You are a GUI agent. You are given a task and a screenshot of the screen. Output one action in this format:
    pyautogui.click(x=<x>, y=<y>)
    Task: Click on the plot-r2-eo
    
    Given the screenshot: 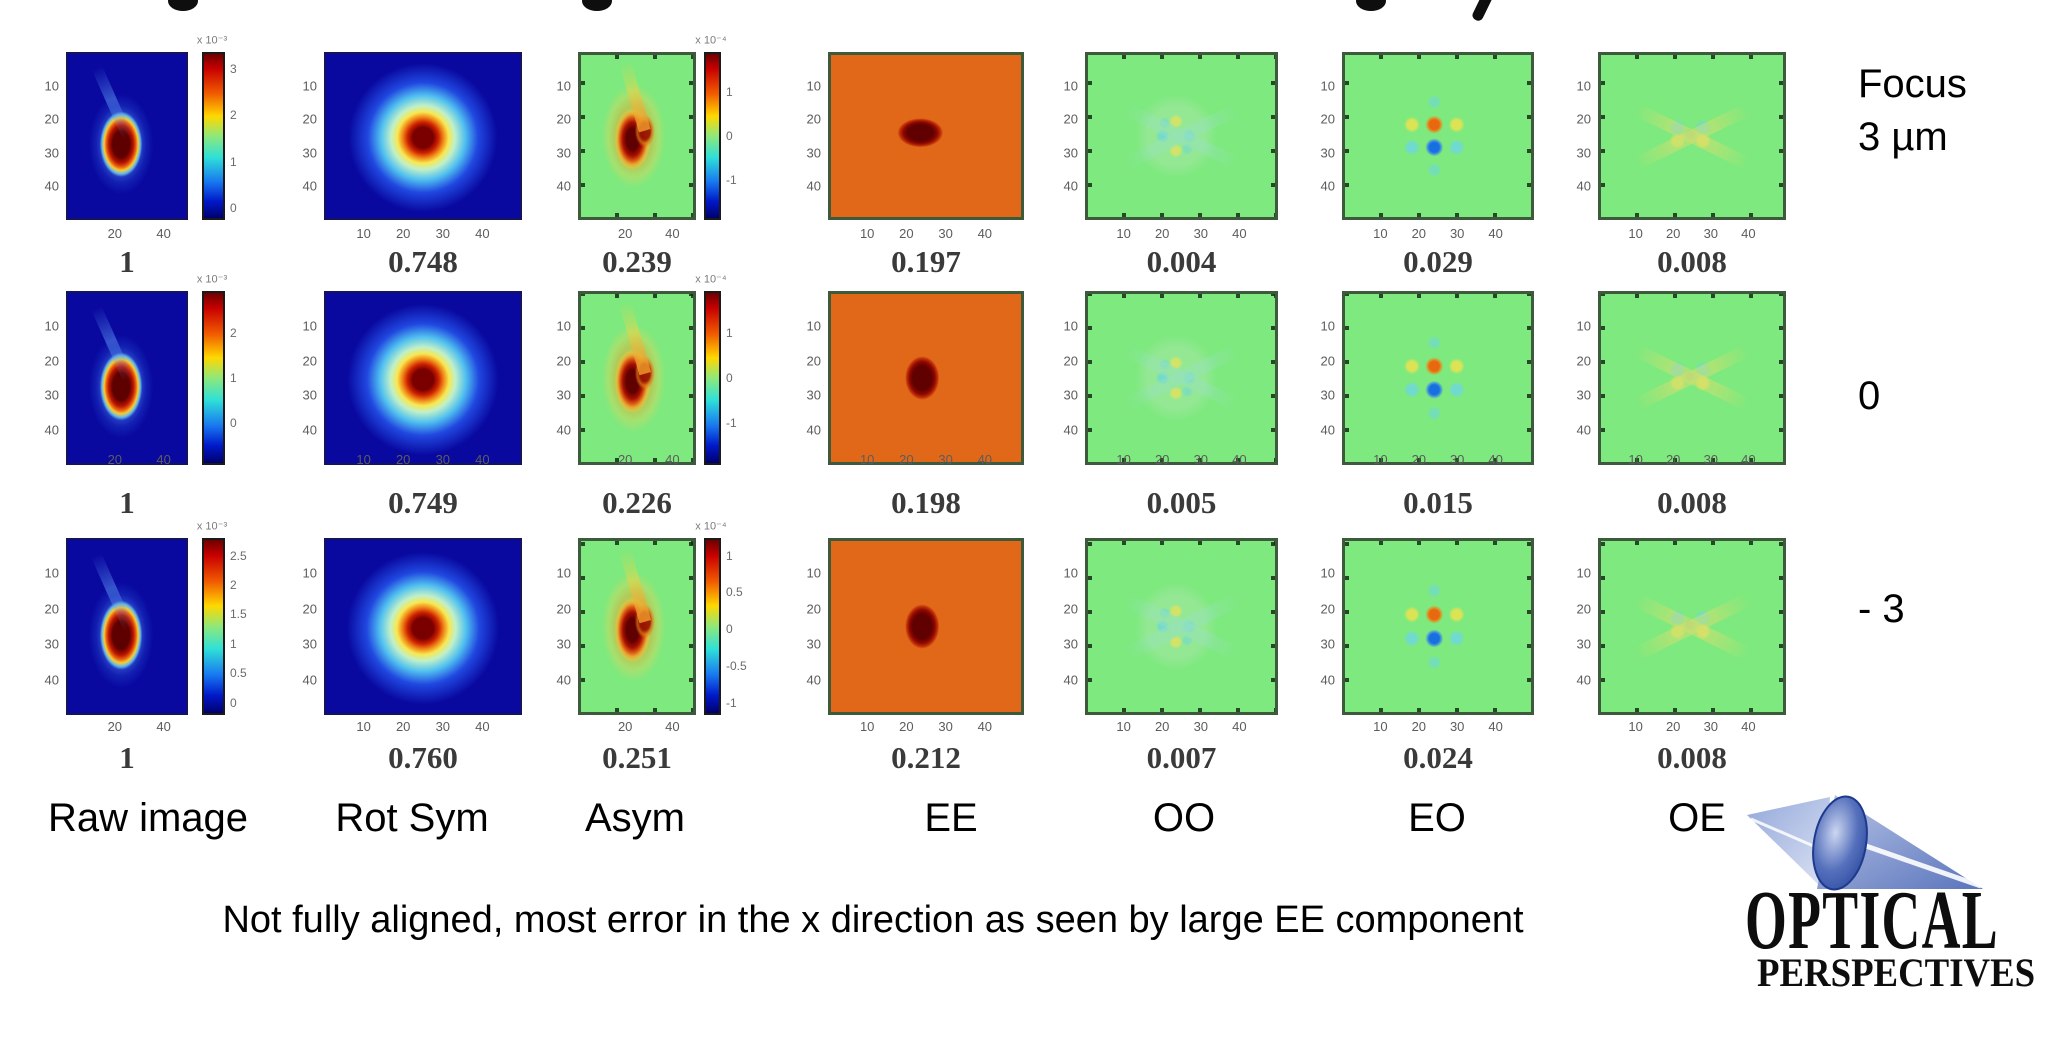 What is the action you would take?
    pyautogui.click(x=1438, y=378)
    